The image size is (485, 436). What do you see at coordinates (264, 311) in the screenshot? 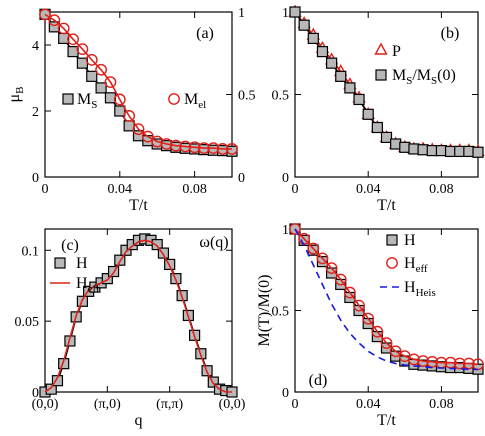
I see `y-axis-label: M(T)/M(0)` at bounding box center [264, 311].